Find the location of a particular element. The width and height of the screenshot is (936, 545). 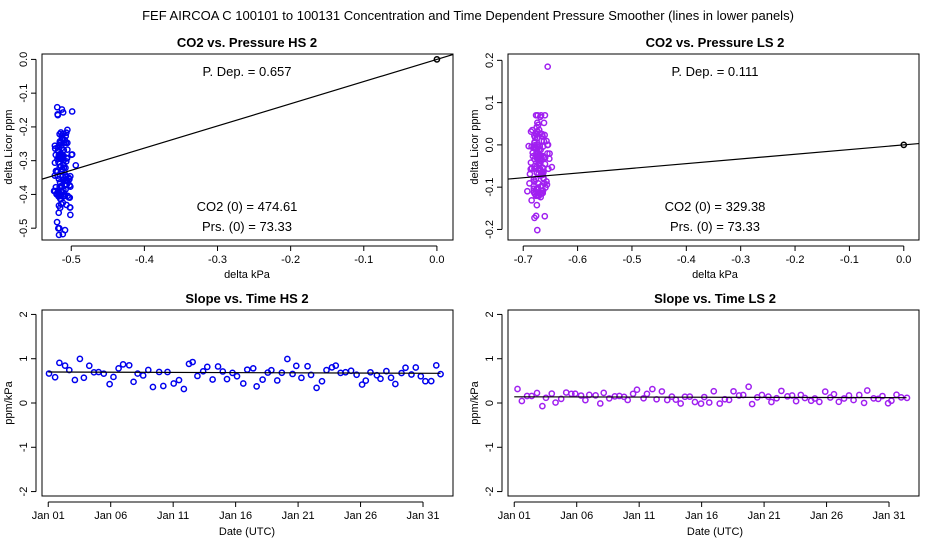

x-tick-label: Jan 26 is located at coordinates (826, 516).